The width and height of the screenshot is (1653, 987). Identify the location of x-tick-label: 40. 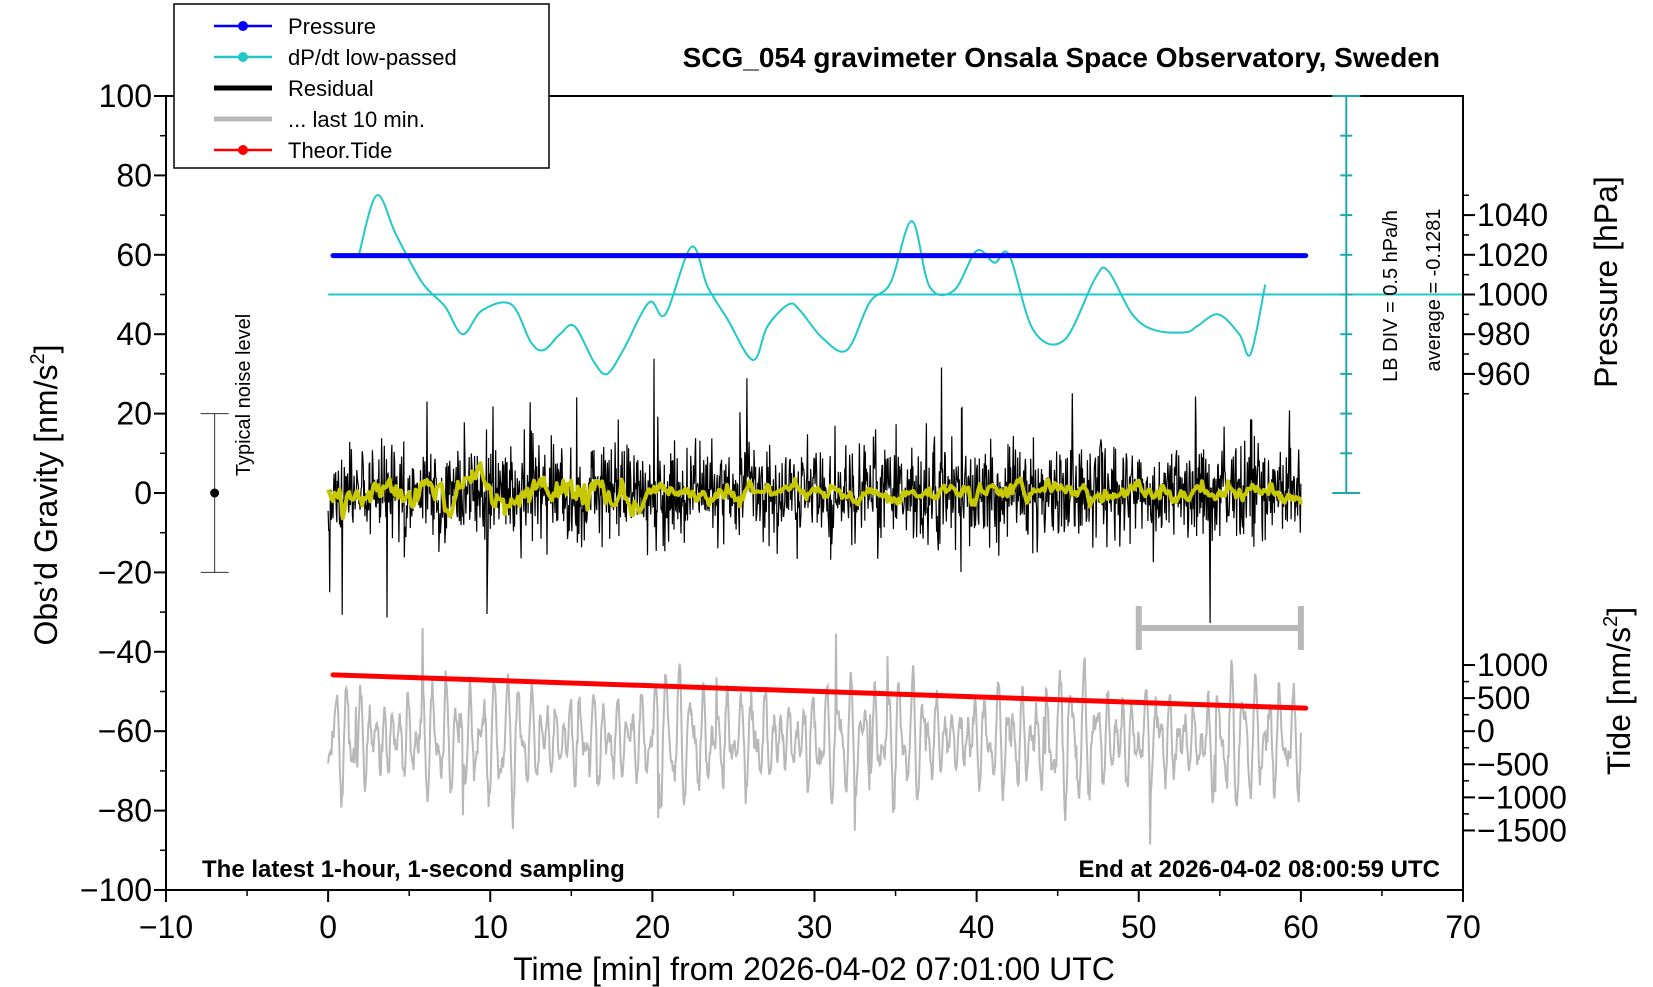
(977, 927).